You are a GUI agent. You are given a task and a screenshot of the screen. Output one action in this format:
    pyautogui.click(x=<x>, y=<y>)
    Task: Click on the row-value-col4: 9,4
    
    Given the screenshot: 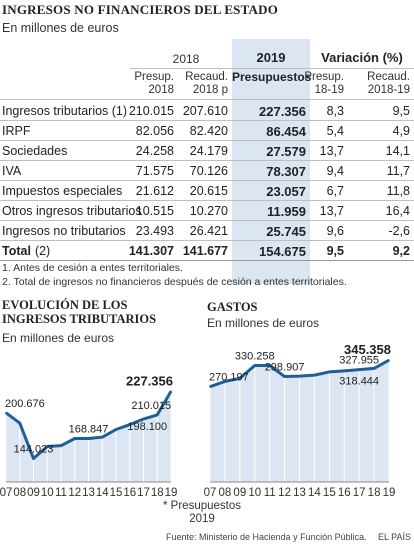 What is the action you would take?
    pyautogui.click(x=335, y=171)
    